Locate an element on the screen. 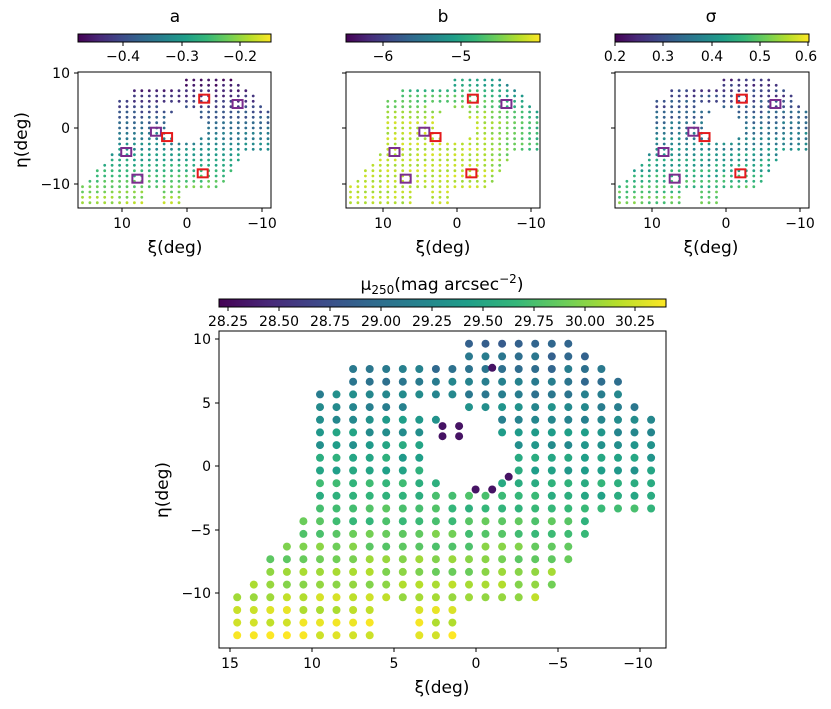  panel-sigma-cbar-tick: 0.4 is located at coordinates (712, 57).